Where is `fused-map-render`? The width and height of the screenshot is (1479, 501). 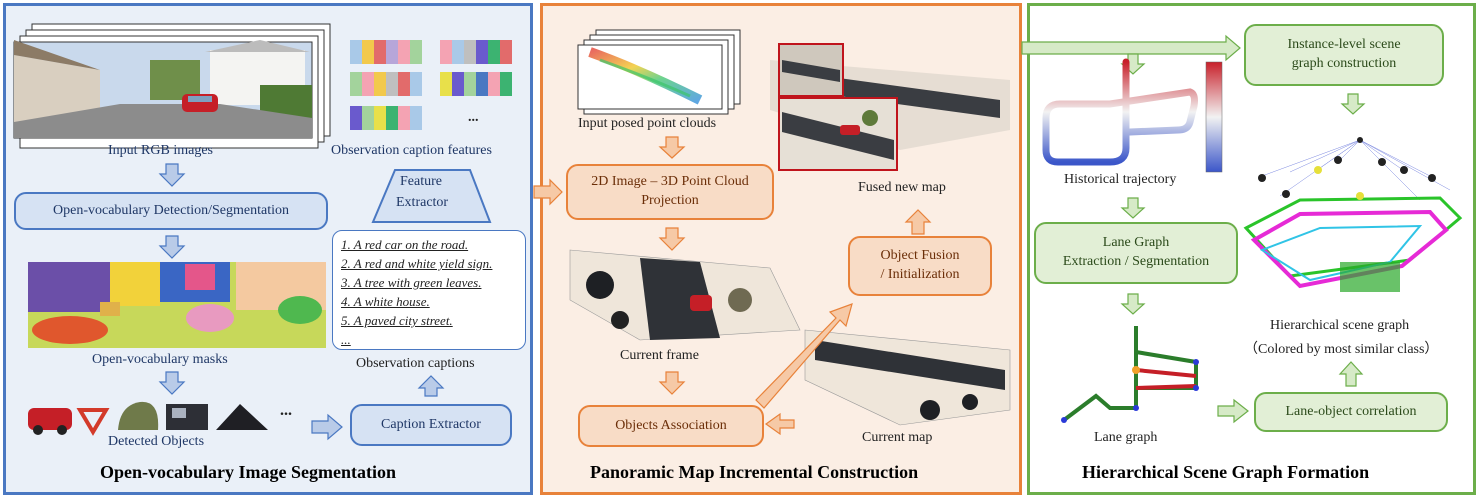 fused-map-render is located at coordinates (890, 107).